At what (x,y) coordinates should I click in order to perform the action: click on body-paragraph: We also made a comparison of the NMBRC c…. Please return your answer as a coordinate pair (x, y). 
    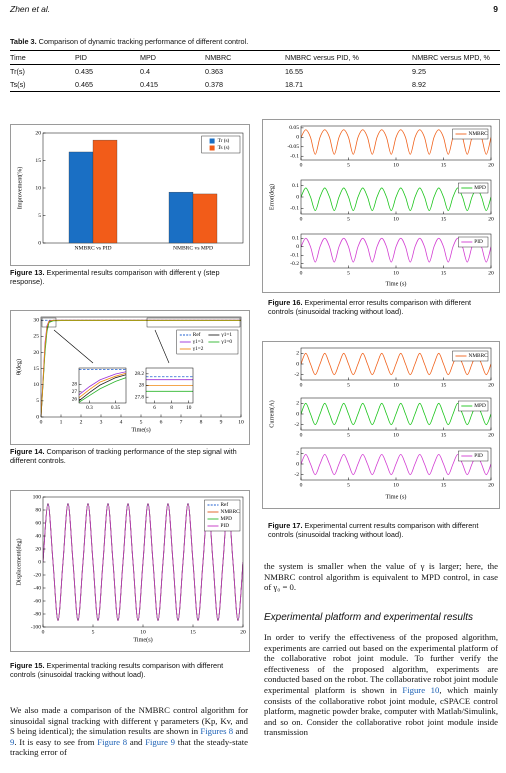
    Looking at the image, I should click on (129, 731).